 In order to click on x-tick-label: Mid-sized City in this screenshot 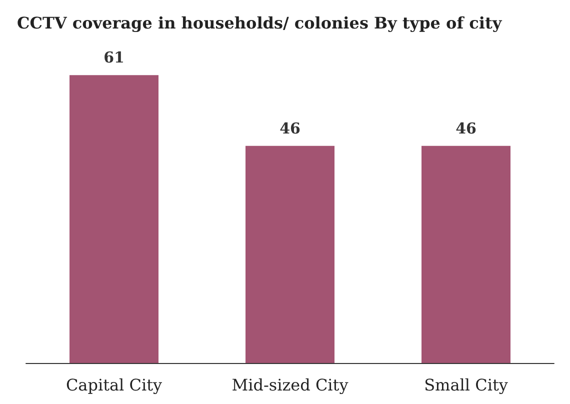, I will do `click(290, 385)`.